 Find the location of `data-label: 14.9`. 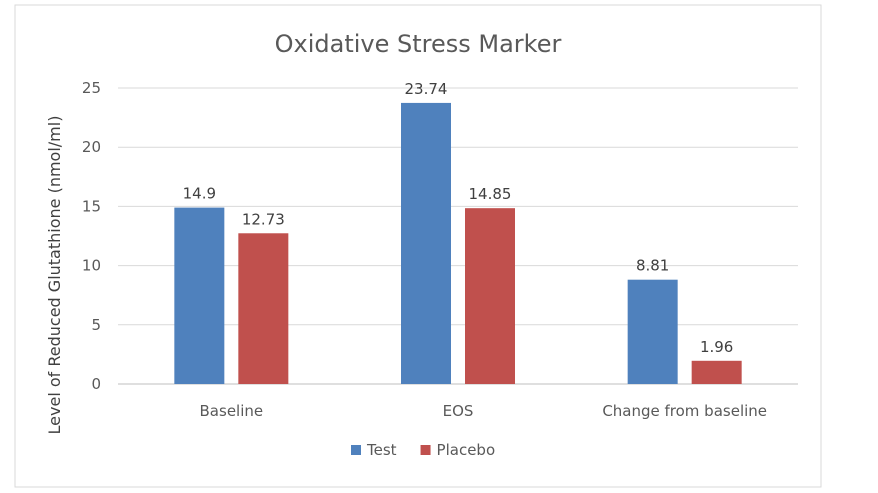

data-label: 14.9 is located at coordinates (199, 194).